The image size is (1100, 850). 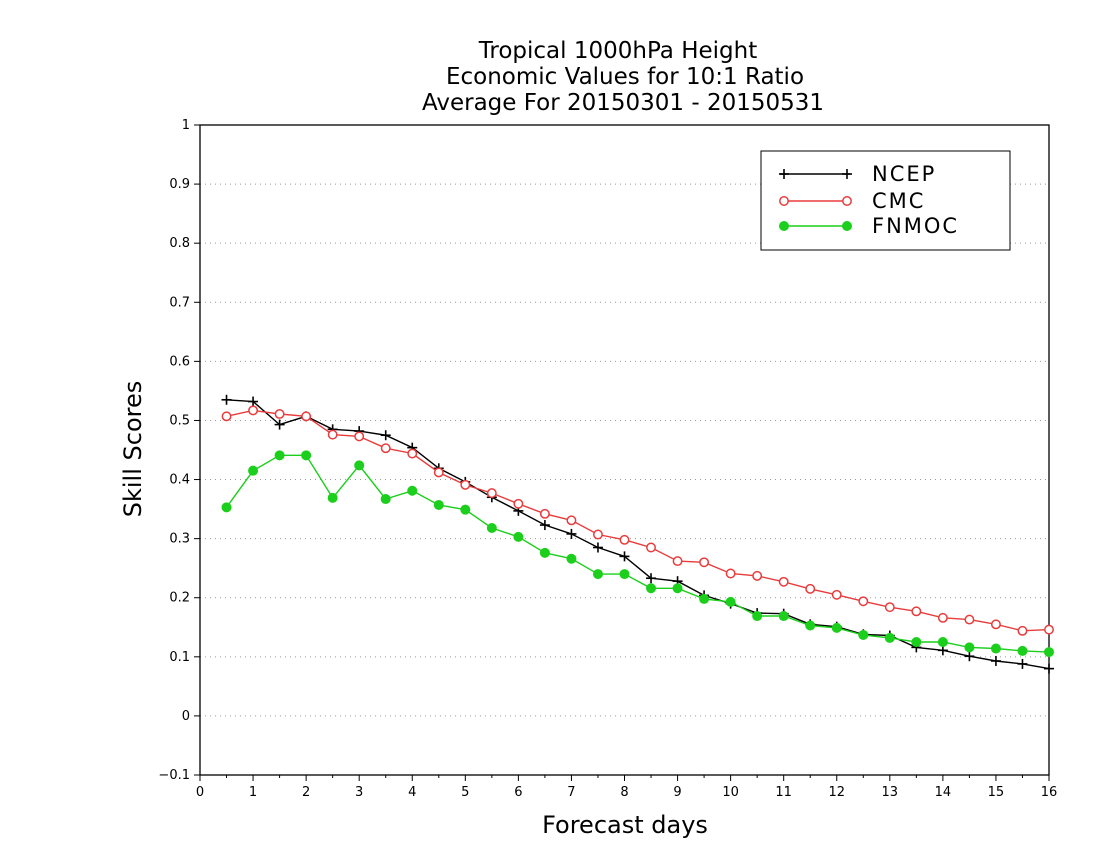 I want to click on x-tick-label-16: 16, so click(x=1049, y=792).